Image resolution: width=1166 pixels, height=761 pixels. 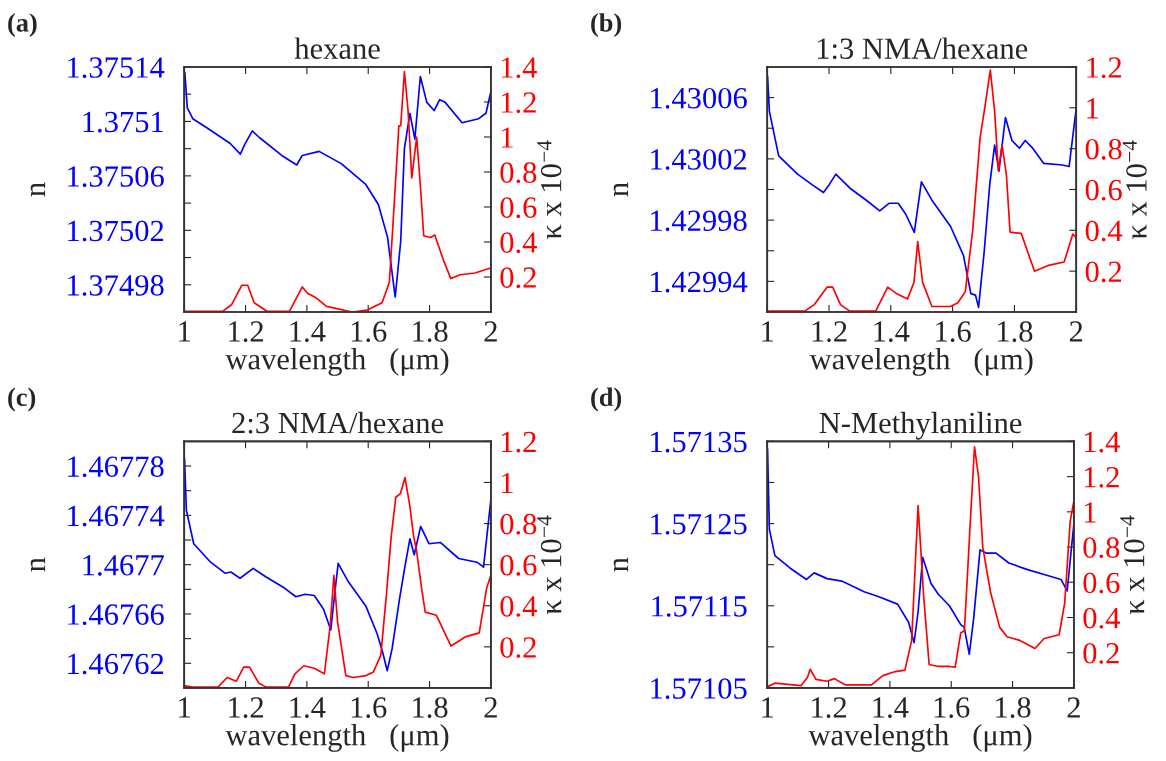 What do you see at coordinates (116, 285) in the screenshot?
I see `y-tick-label: 1.37498` at bounding box center [116, 285].